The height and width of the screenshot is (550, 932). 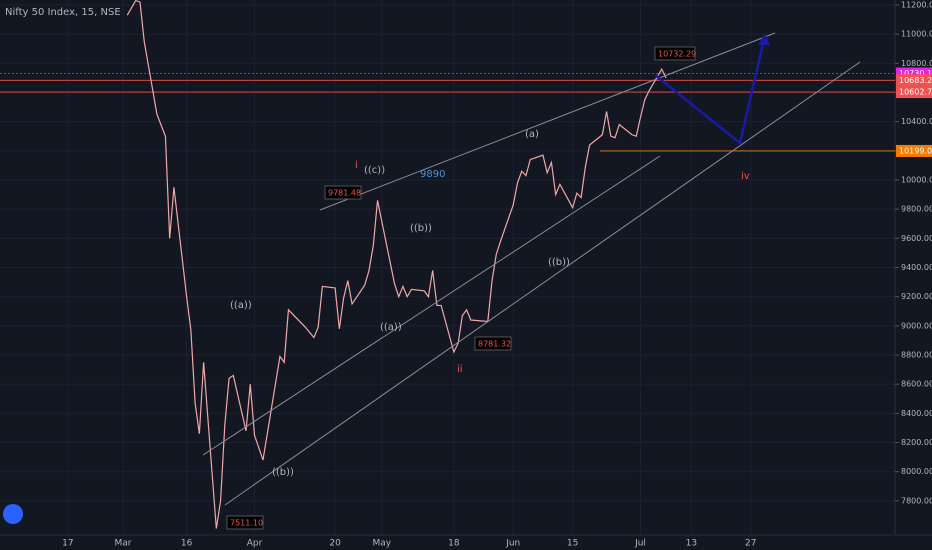 What do you see at coordinates (916, 209) in the screenshot?
I see `y-tick-label: 9800.00` at bounding box center [916, 209].